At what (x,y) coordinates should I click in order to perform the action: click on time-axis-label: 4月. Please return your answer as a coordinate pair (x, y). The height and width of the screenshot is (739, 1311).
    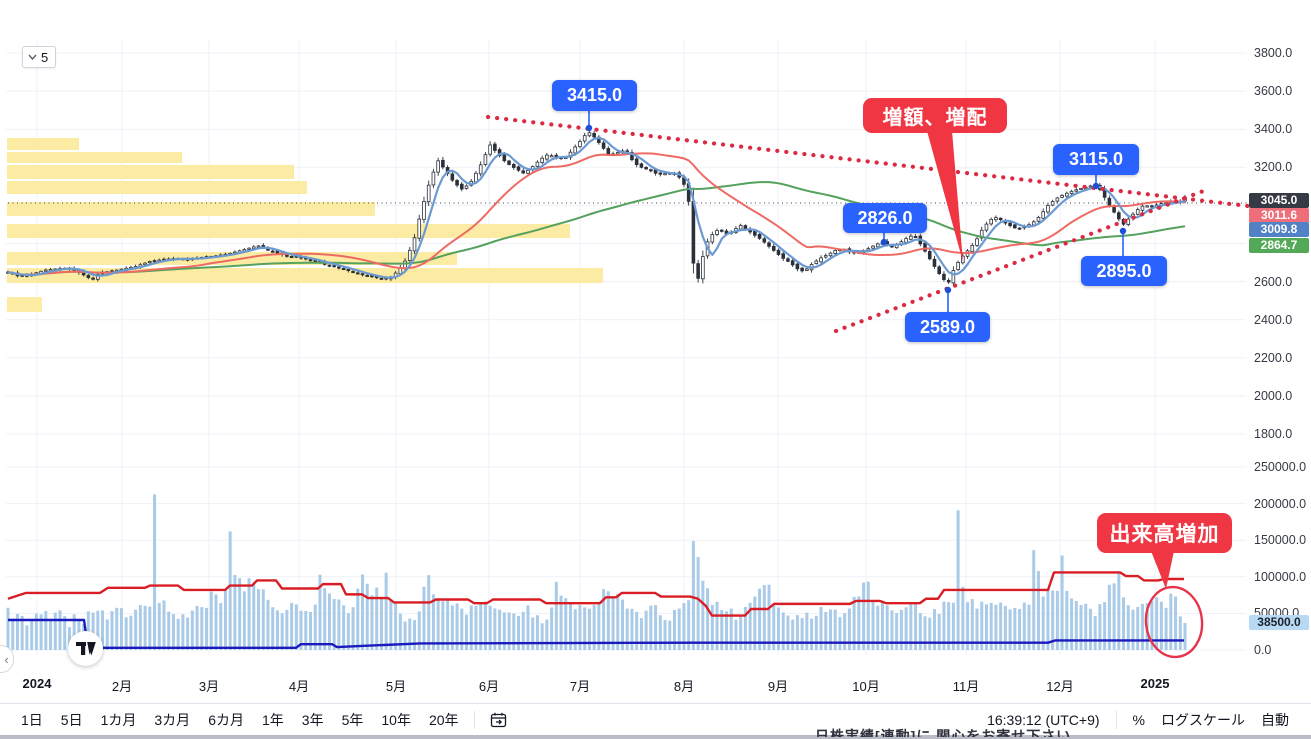
    Looking at the image, I should click on (299, 686).